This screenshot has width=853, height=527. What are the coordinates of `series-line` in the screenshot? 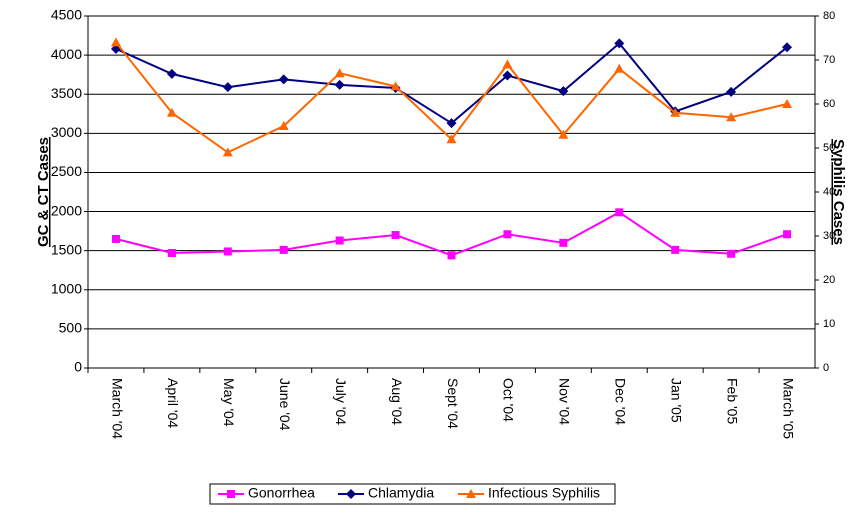 It's located at (451, 234).